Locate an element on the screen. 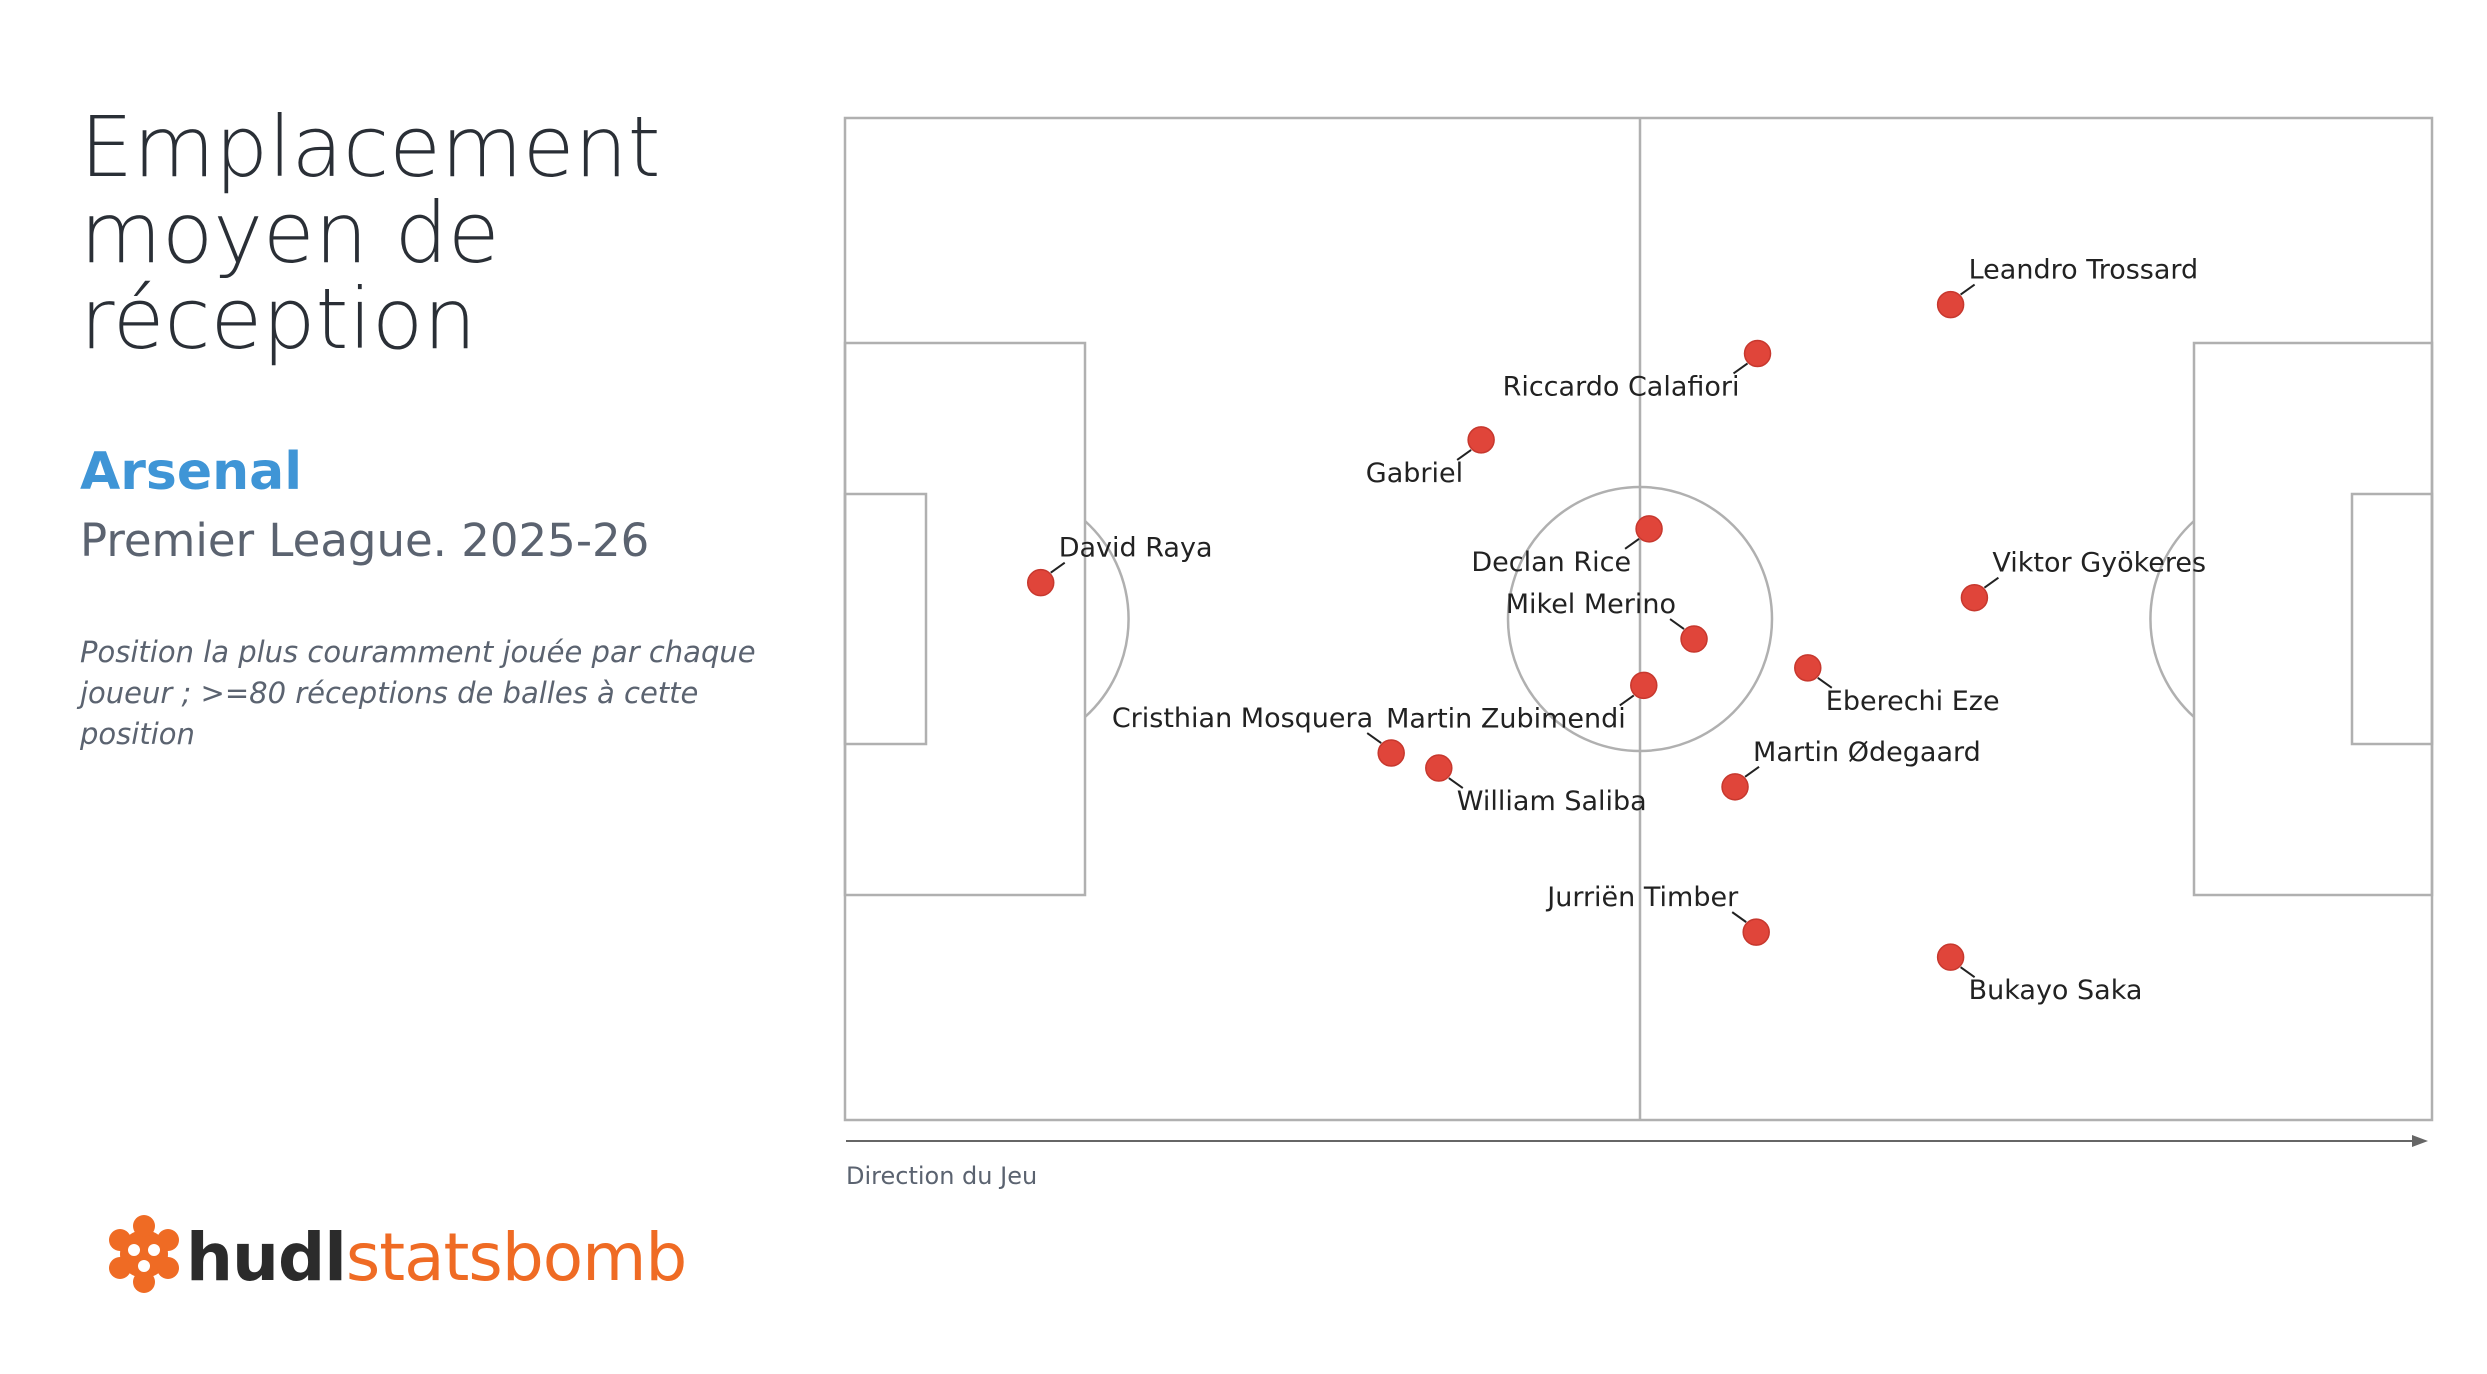 This screenshot has height=1374, width=2487. left-penalty-area is located at coordinates (965, 619).